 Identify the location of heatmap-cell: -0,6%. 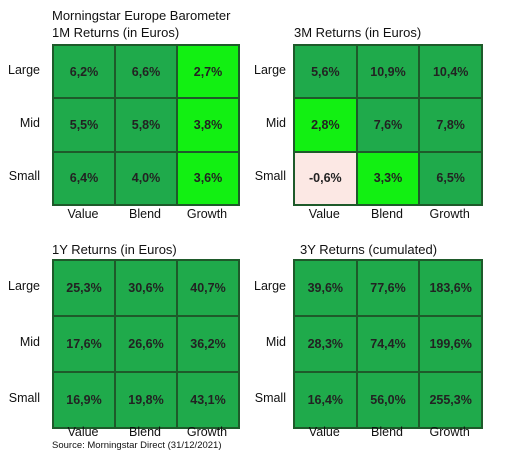
(325, 178).